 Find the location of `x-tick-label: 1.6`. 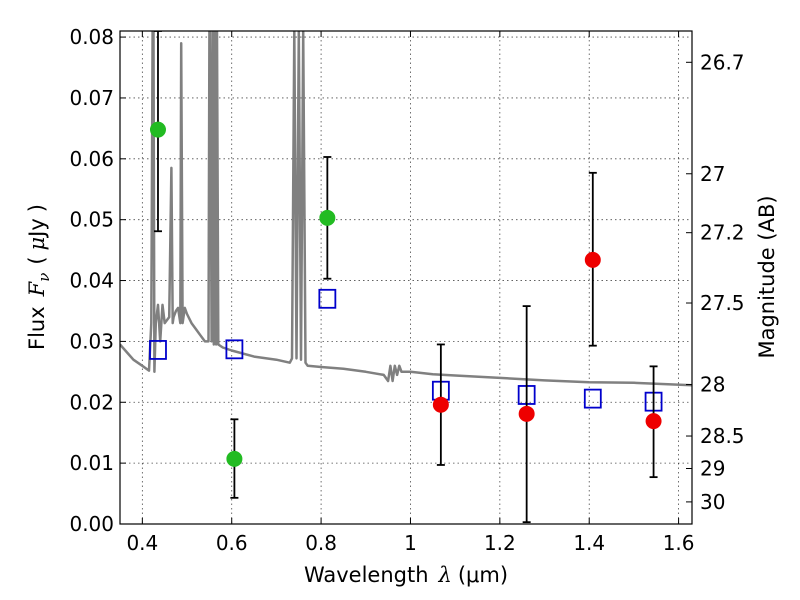

x-tick-label: 1.6 is located at coordinates (679, 543).